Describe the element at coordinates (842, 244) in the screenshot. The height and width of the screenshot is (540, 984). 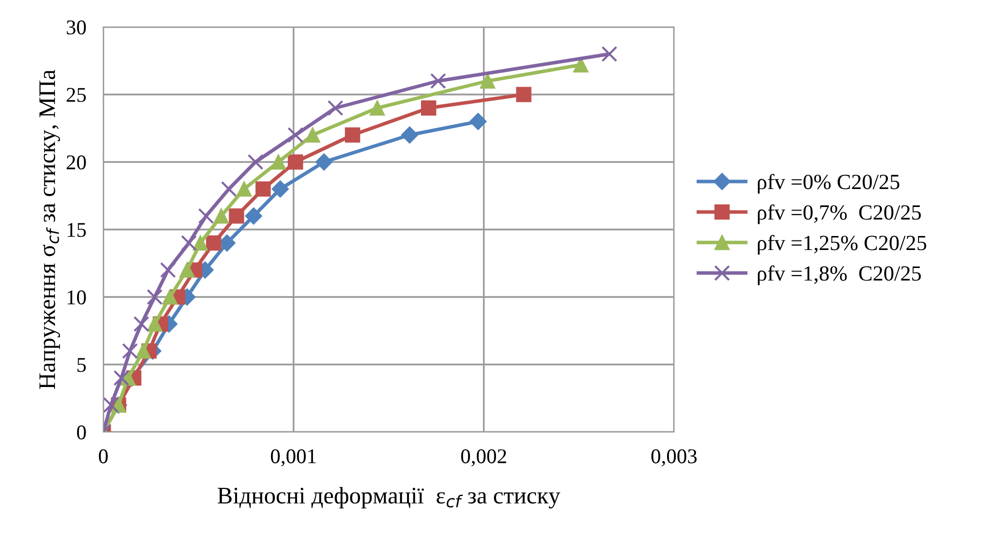
I see `legend-label: ρfv =1,25% C20/25` at that location.